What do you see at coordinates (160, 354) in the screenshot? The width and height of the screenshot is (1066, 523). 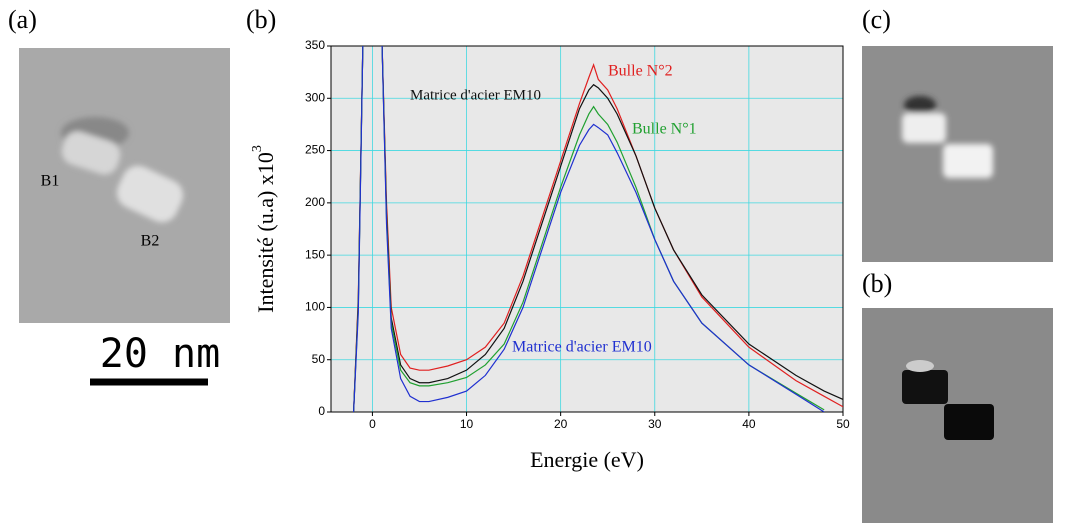 I see `scale-bar-label: 20 nm` at bounding box center [160, 354].